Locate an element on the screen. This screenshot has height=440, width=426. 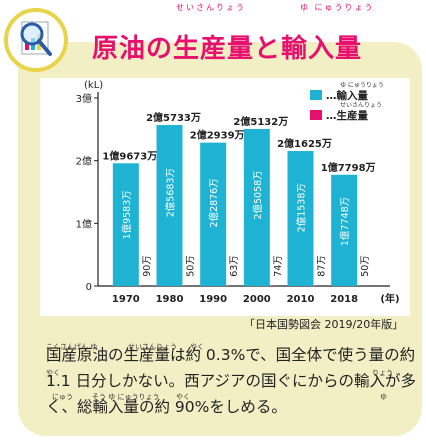
legend-label: …輸入量 is located at coordinates (347, 95).